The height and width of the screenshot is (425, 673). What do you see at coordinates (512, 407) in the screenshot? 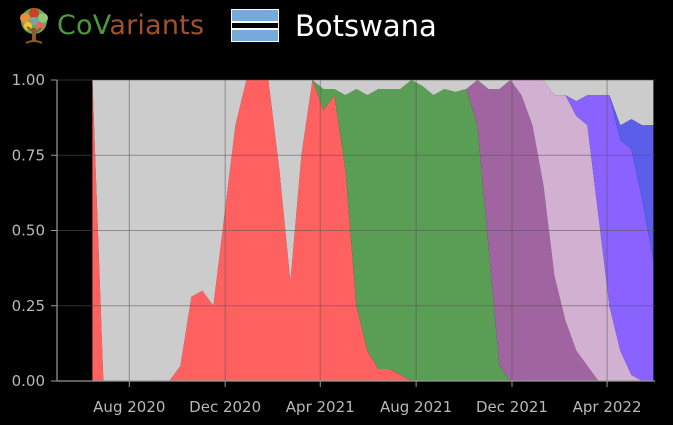
I see `x-tick-label-4: Dec 2021` at bounding box center [512, 407].